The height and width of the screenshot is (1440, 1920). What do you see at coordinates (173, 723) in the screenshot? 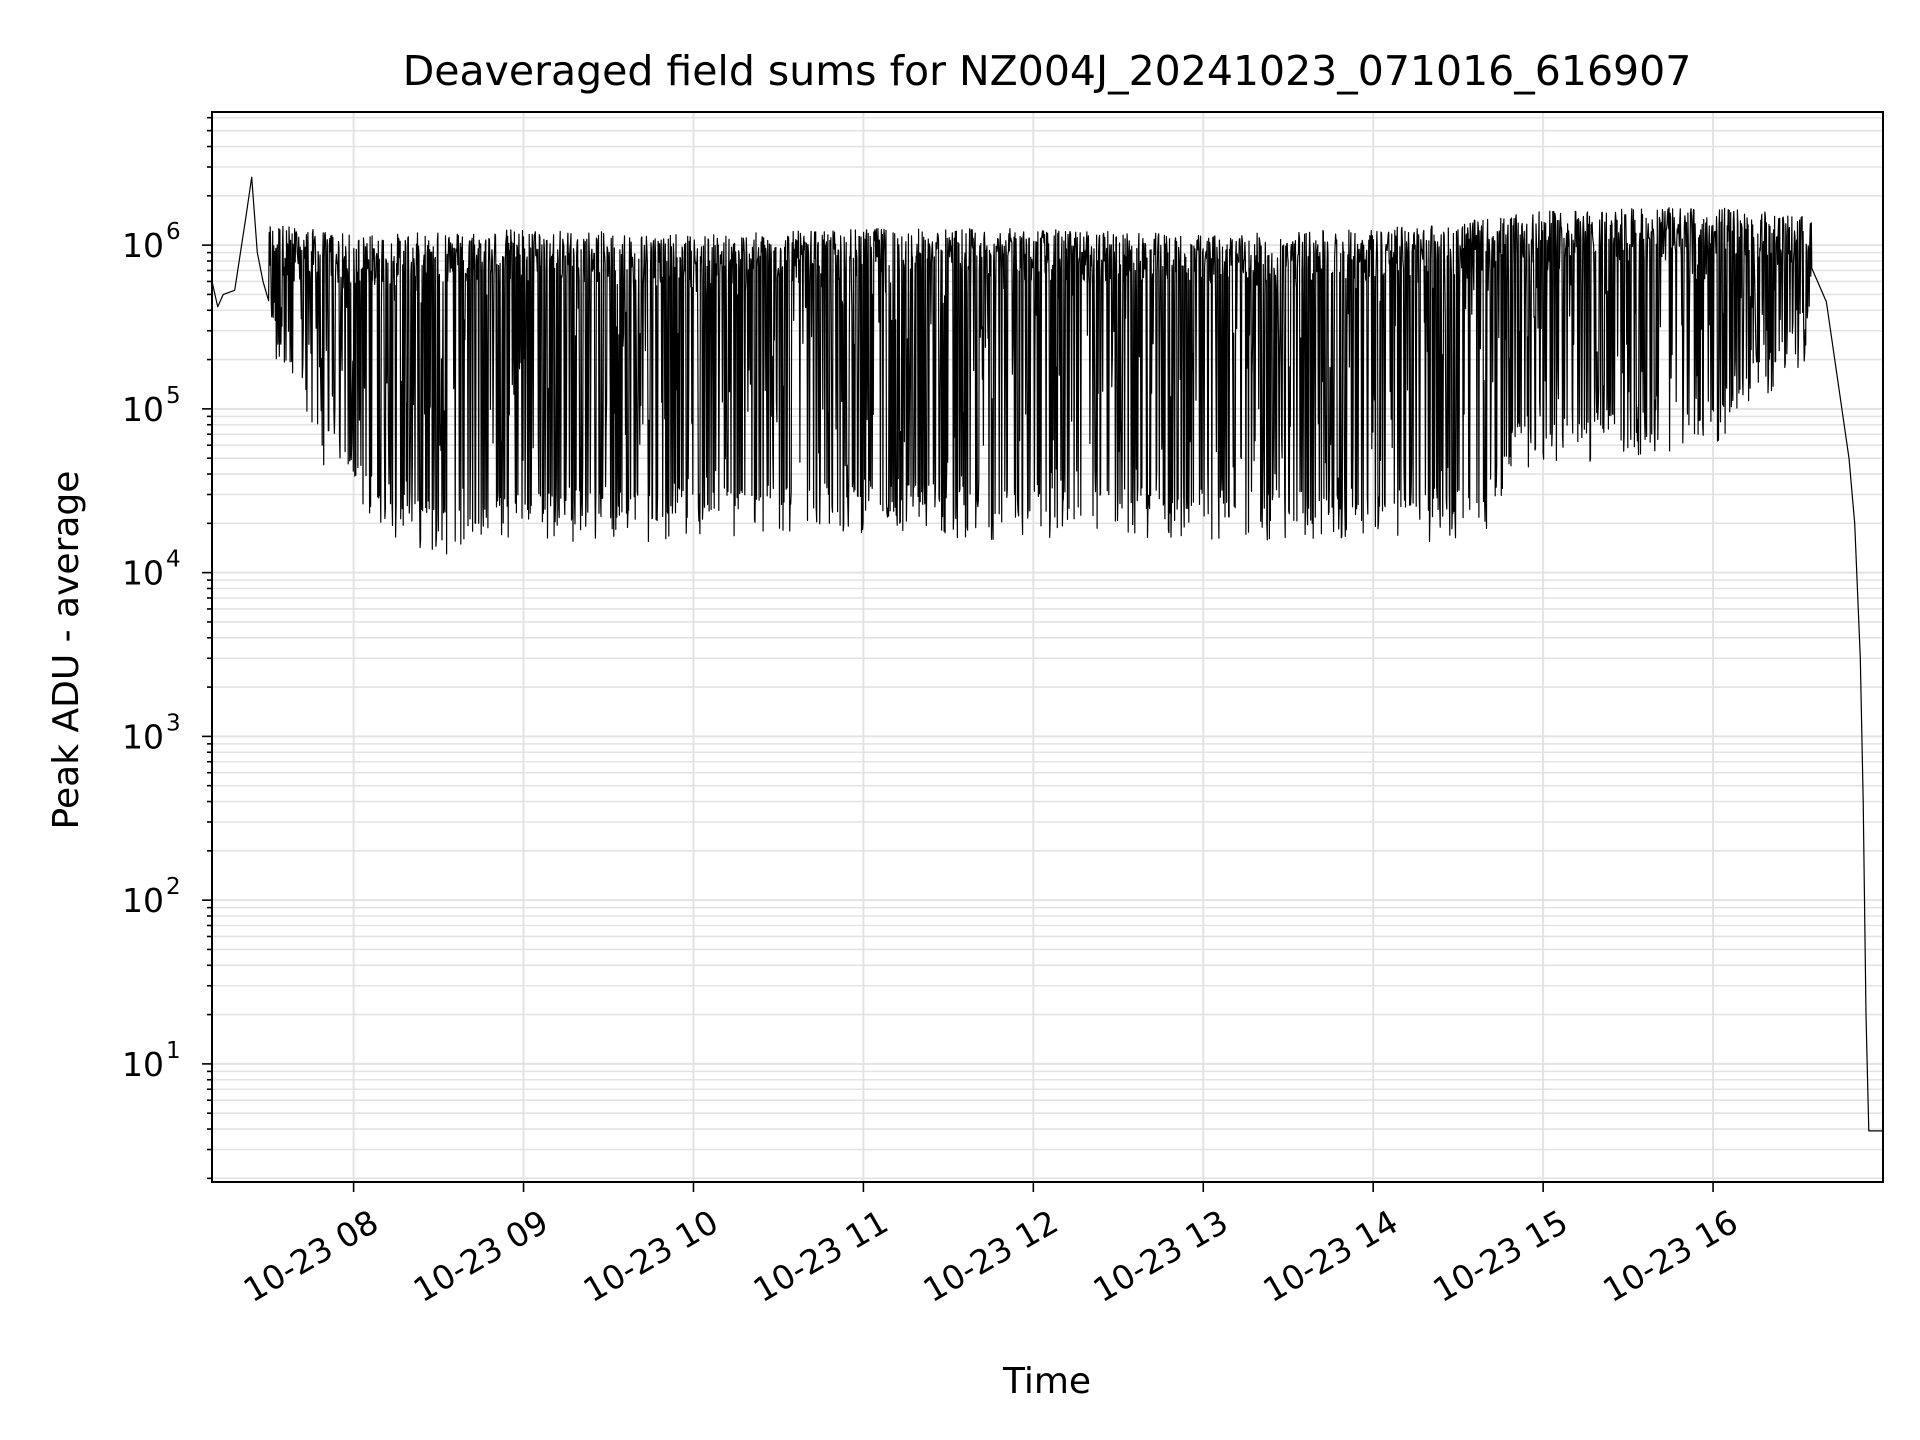
I see `y-tick-exponent: 3` at bounding box center [173, 723].